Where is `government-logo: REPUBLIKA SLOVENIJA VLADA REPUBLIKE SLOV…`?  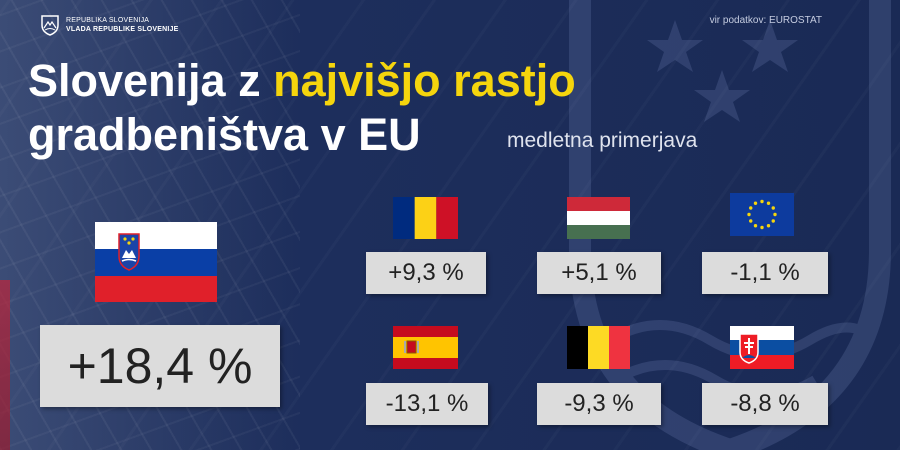 government-logo: REPUBLIKA SLOVENIJA VLADA REPUBLIKE SLOV… is located at coordinates (109, 25).